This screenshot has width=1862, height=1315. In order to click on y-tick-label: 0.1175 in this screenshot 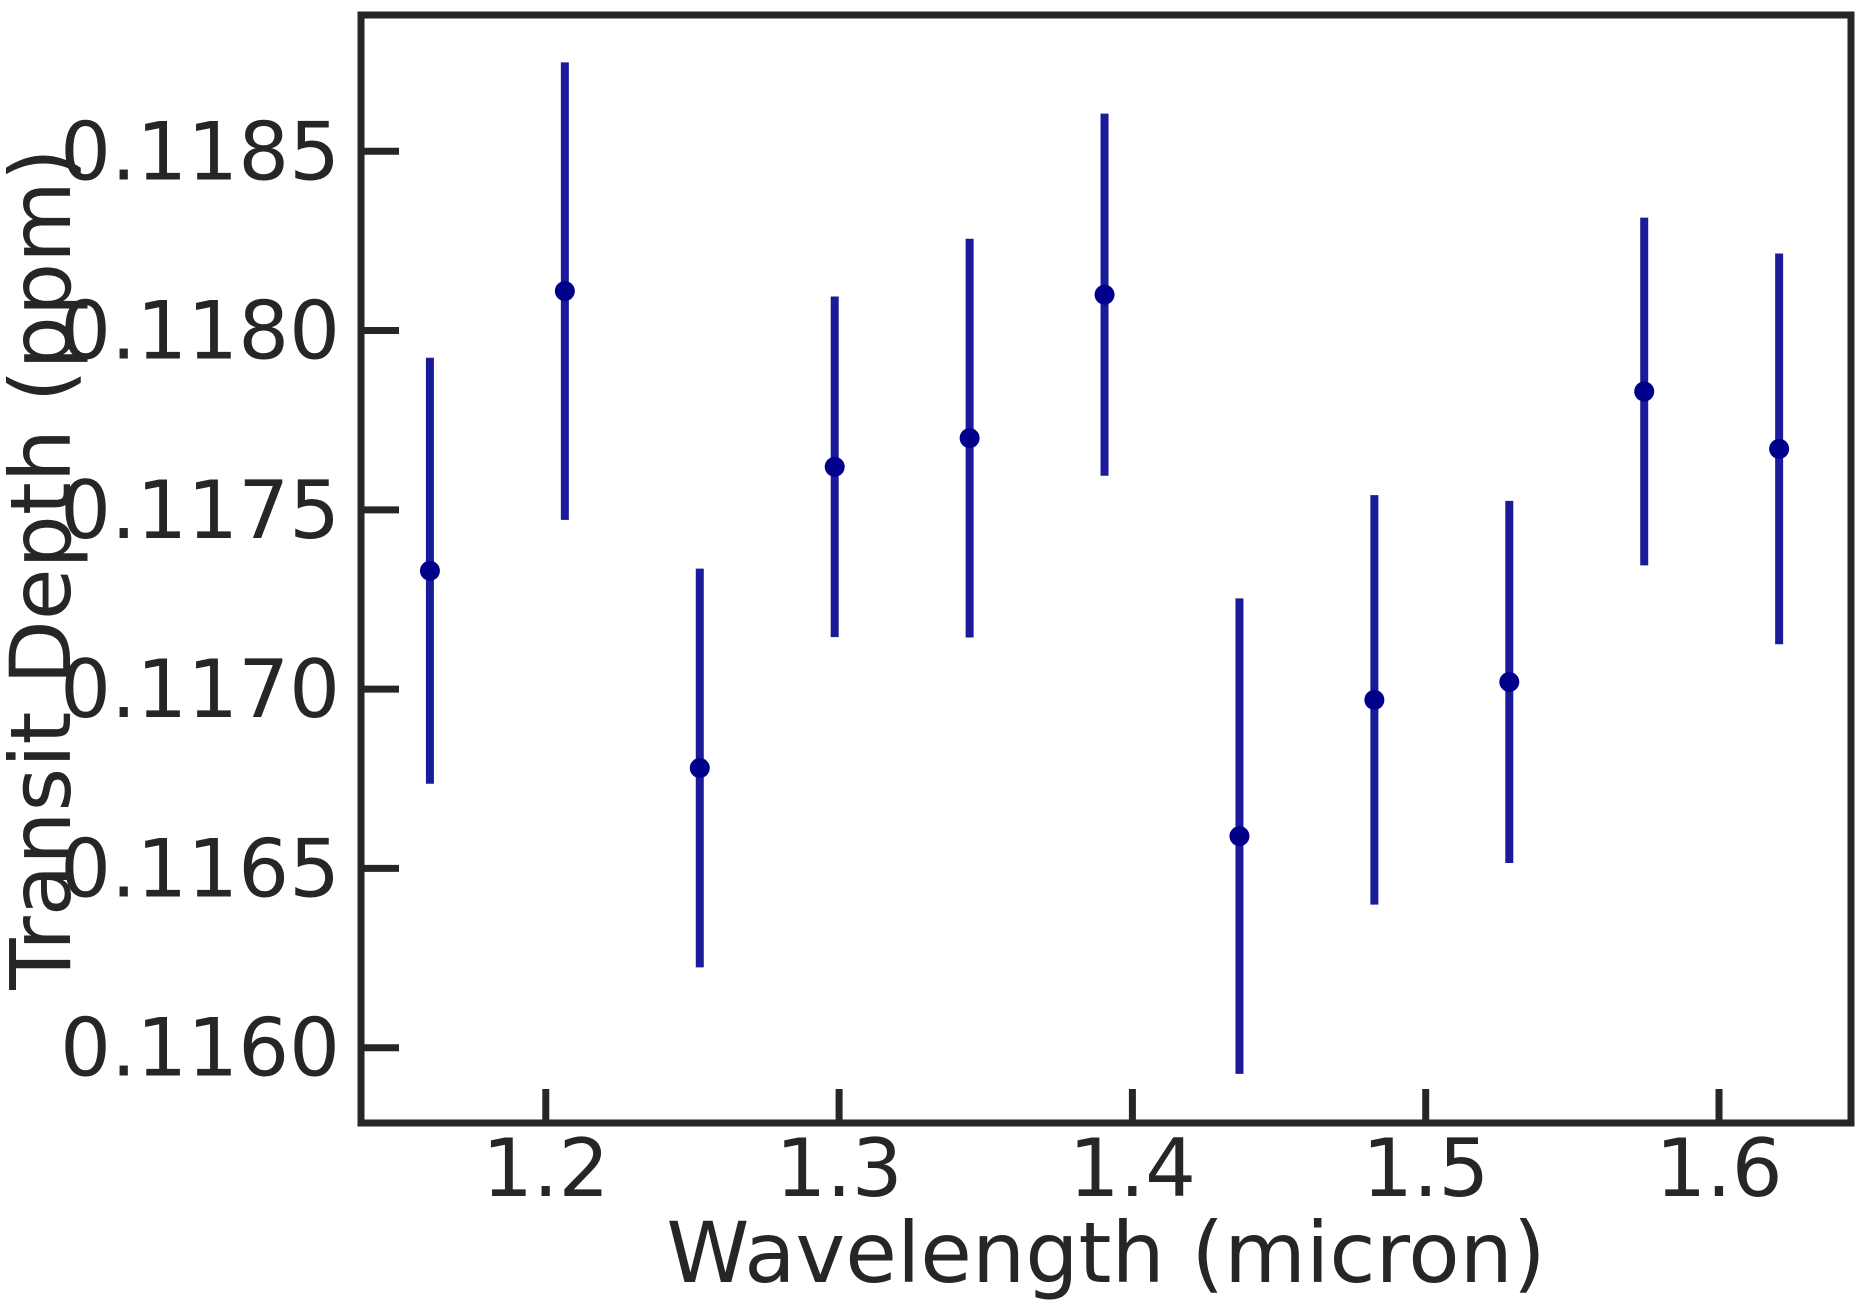, I will do `click(200, 510)`.